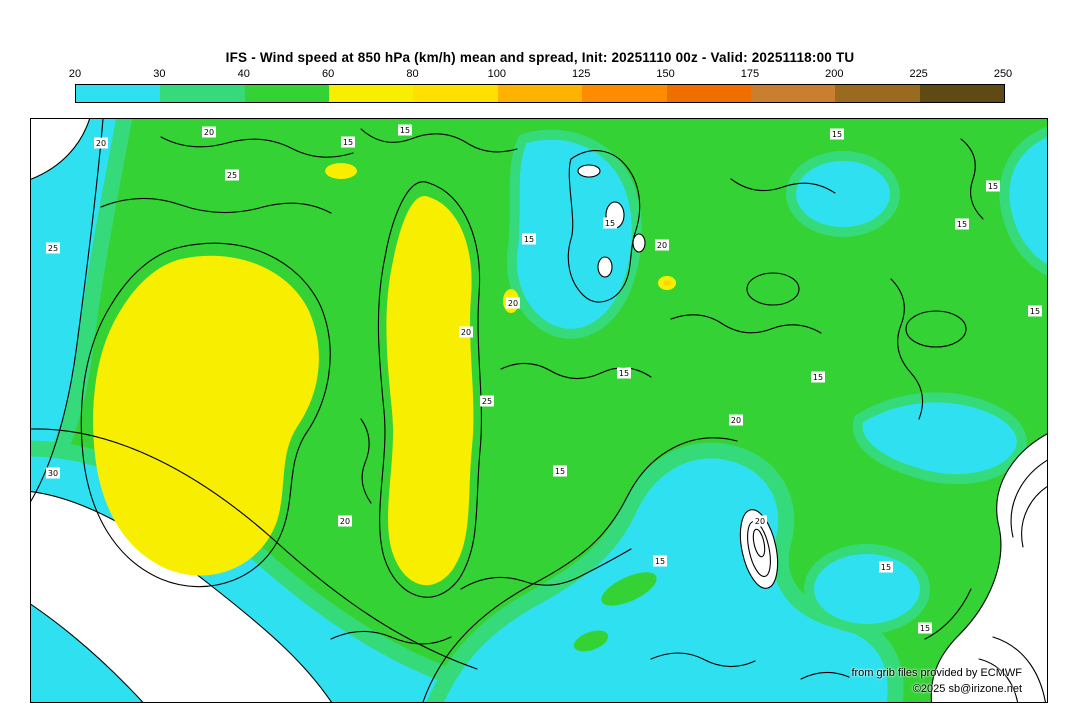  Describe the element at coordinates (412, 74) in the screenshot. I see `colorbar-tick: 80` at that location.